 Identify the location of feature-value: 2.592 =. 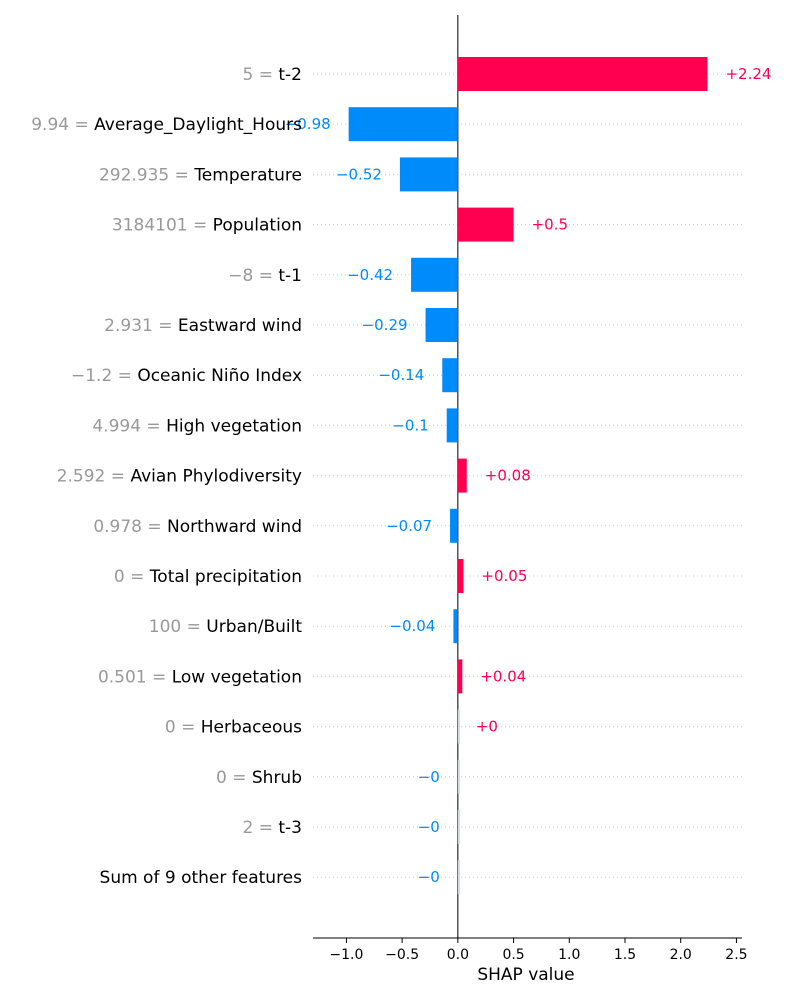
(94, 477).